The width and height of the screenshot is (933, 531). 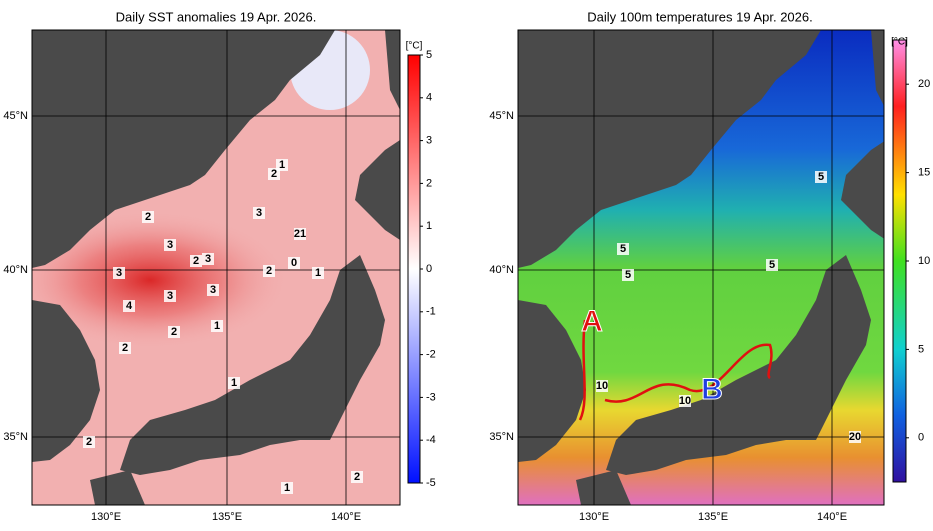 What do you see at coordinates (429, 141) in the screenshot?
I see `colorbar-tick-label: 3` at bounding box center [429, 141].